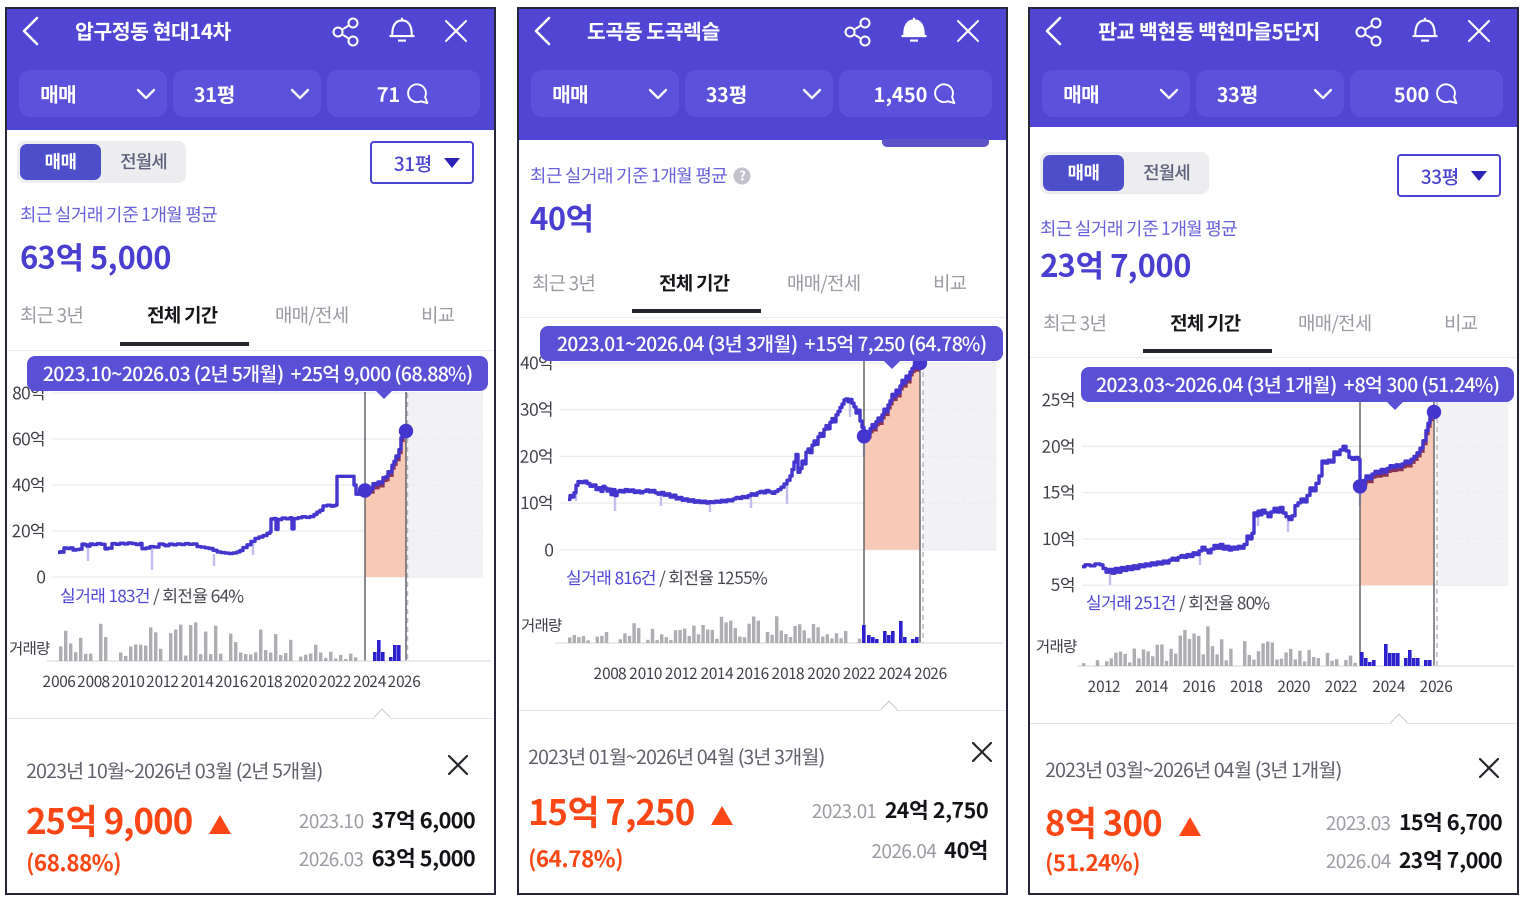  I want to click on svg-text: 실거래 251건 / 회전율 80%, so click(1178, 601).